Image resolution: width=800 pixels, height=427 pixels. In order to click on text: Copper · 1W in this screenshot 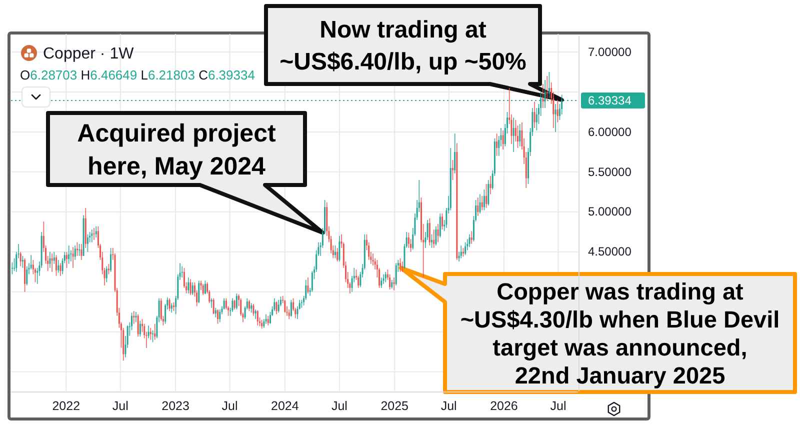, I will do `click(89, 54)`.